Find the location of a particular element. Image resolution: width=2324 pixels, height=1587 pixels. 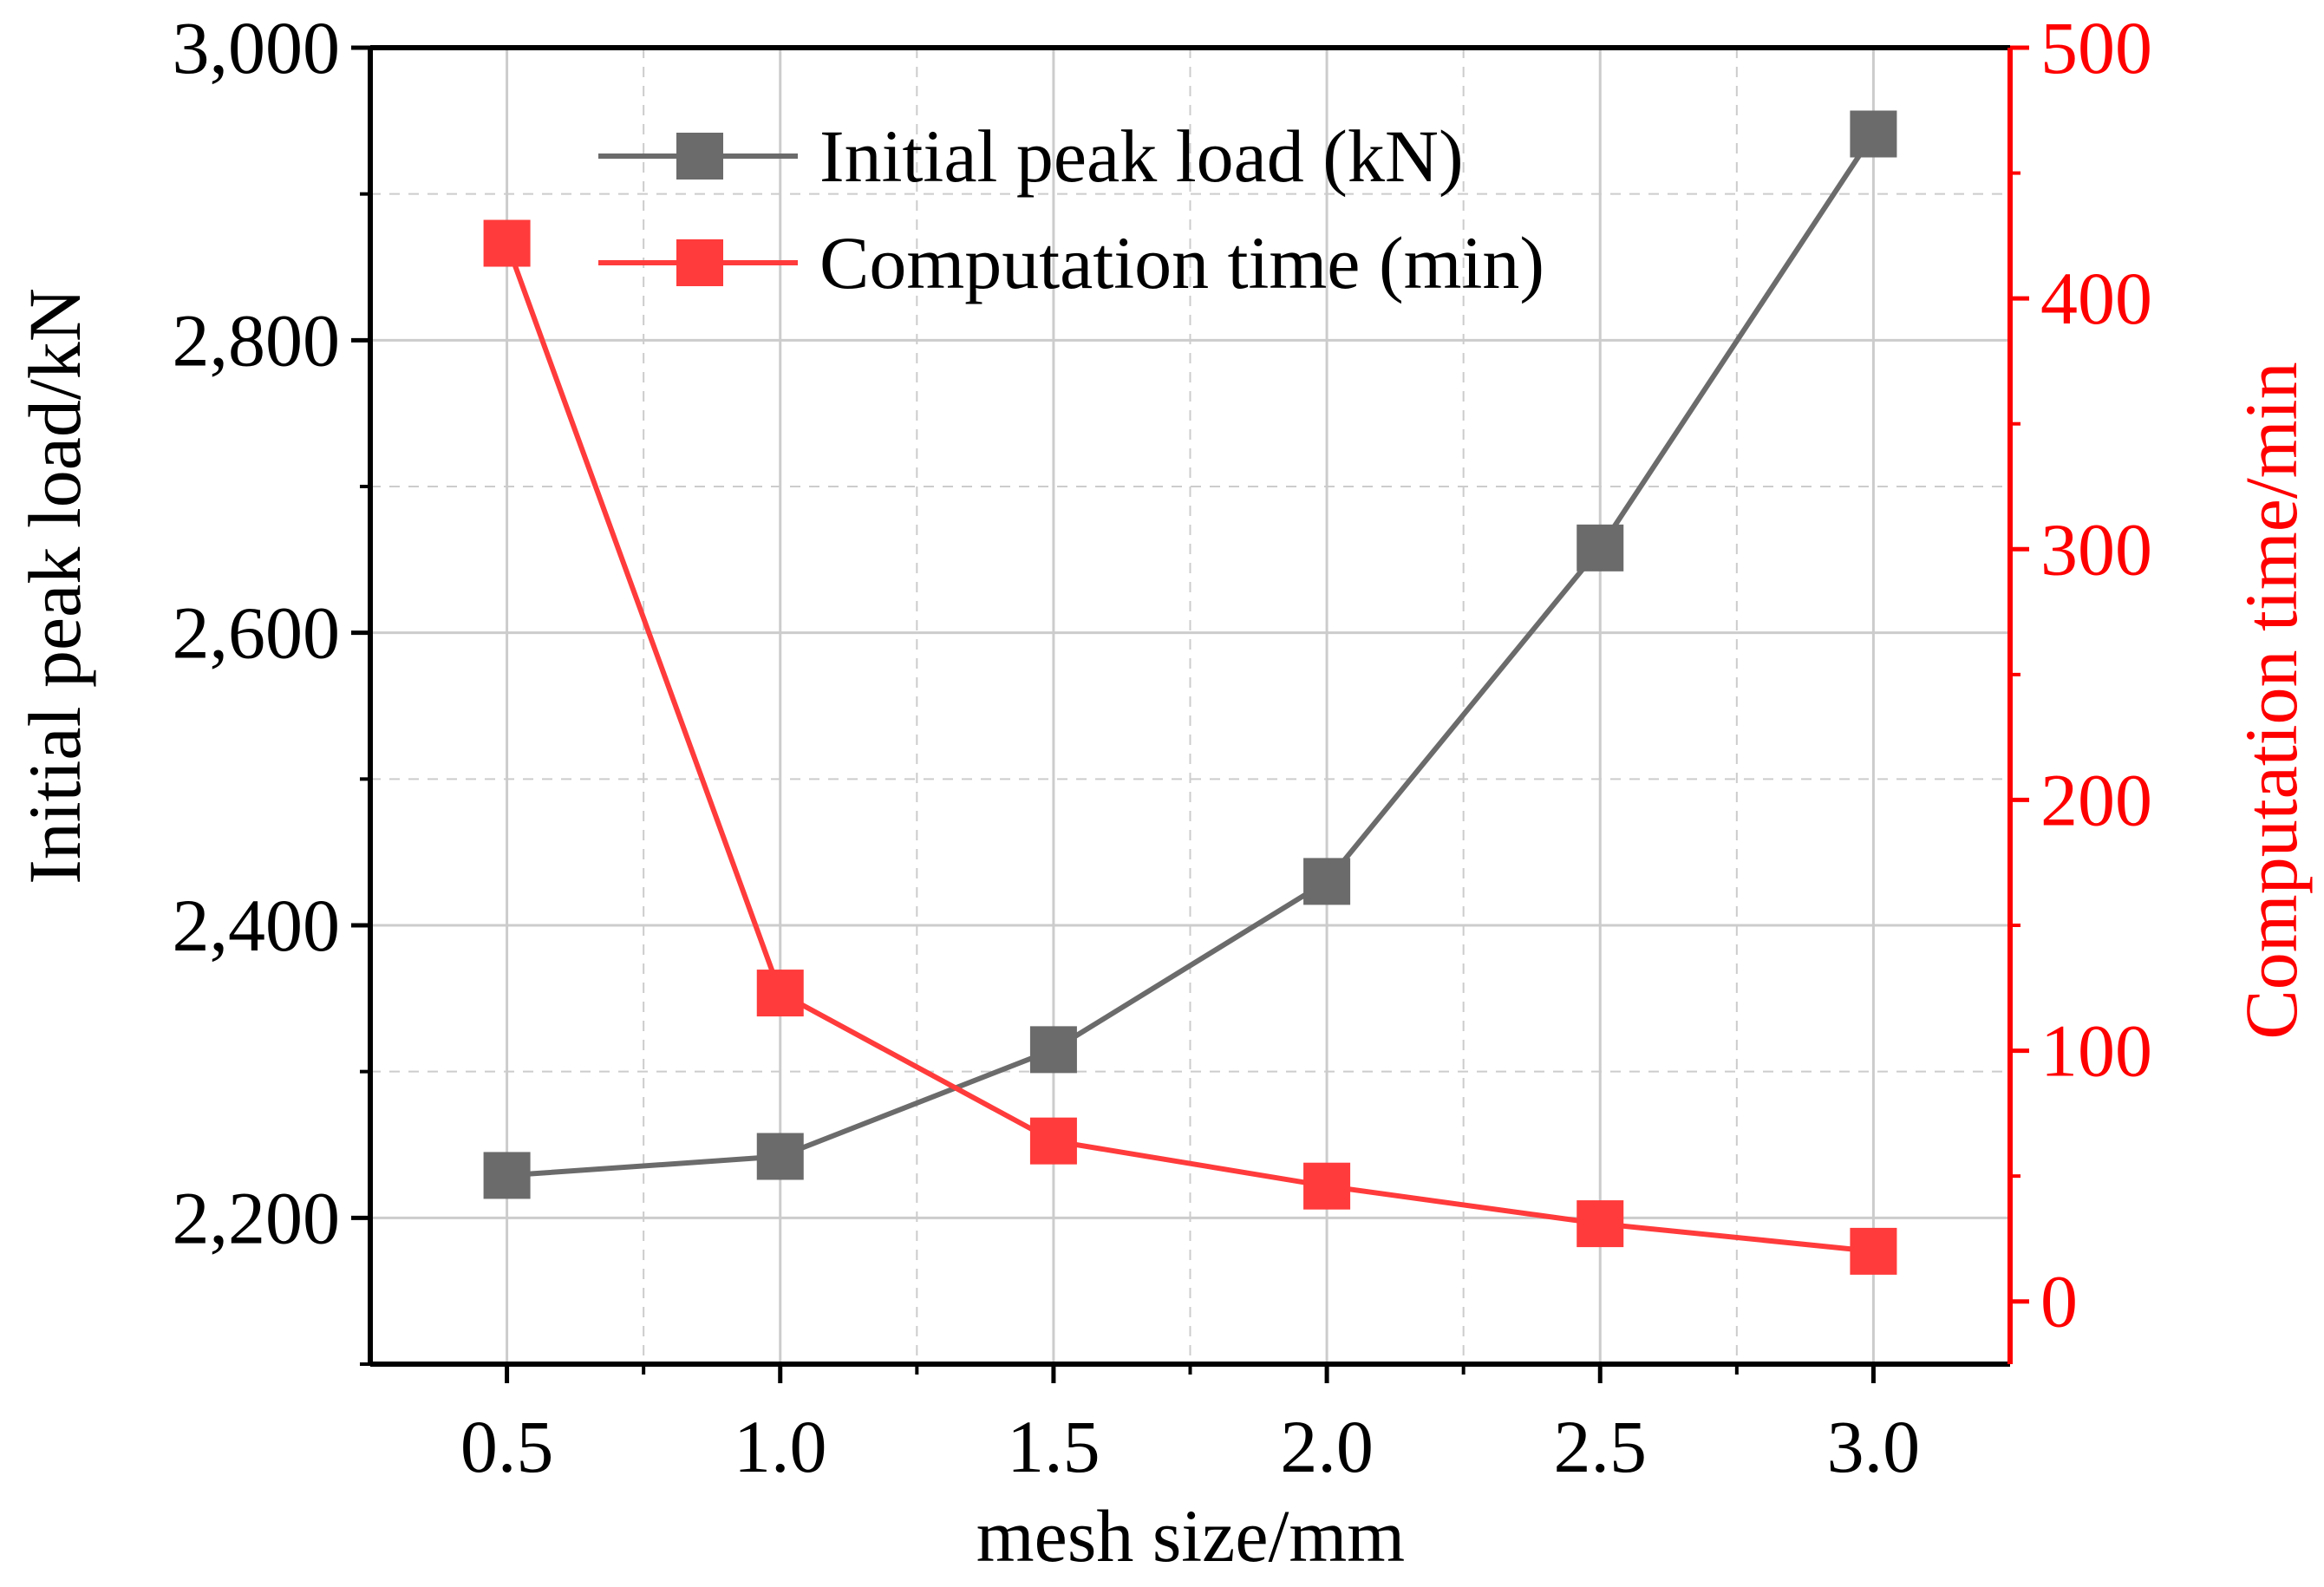

left-tick-label: 2,400 is located at coordinates (257, 925).